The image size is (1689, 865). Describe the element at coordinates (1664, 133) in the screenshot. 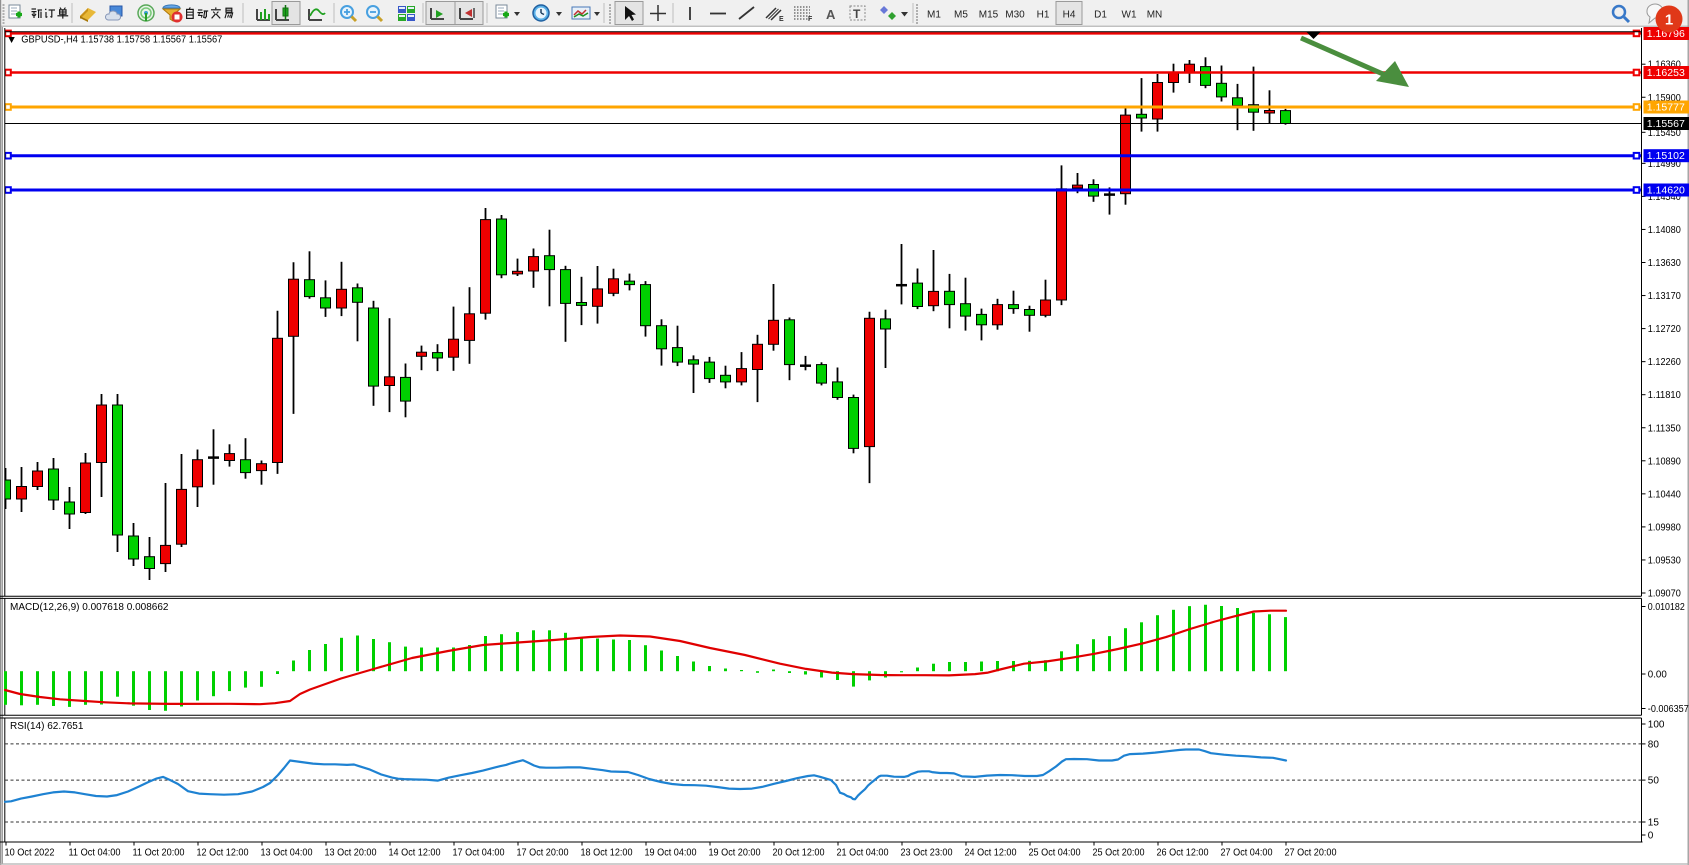

I see `svg-text: 1.15450` at that location.